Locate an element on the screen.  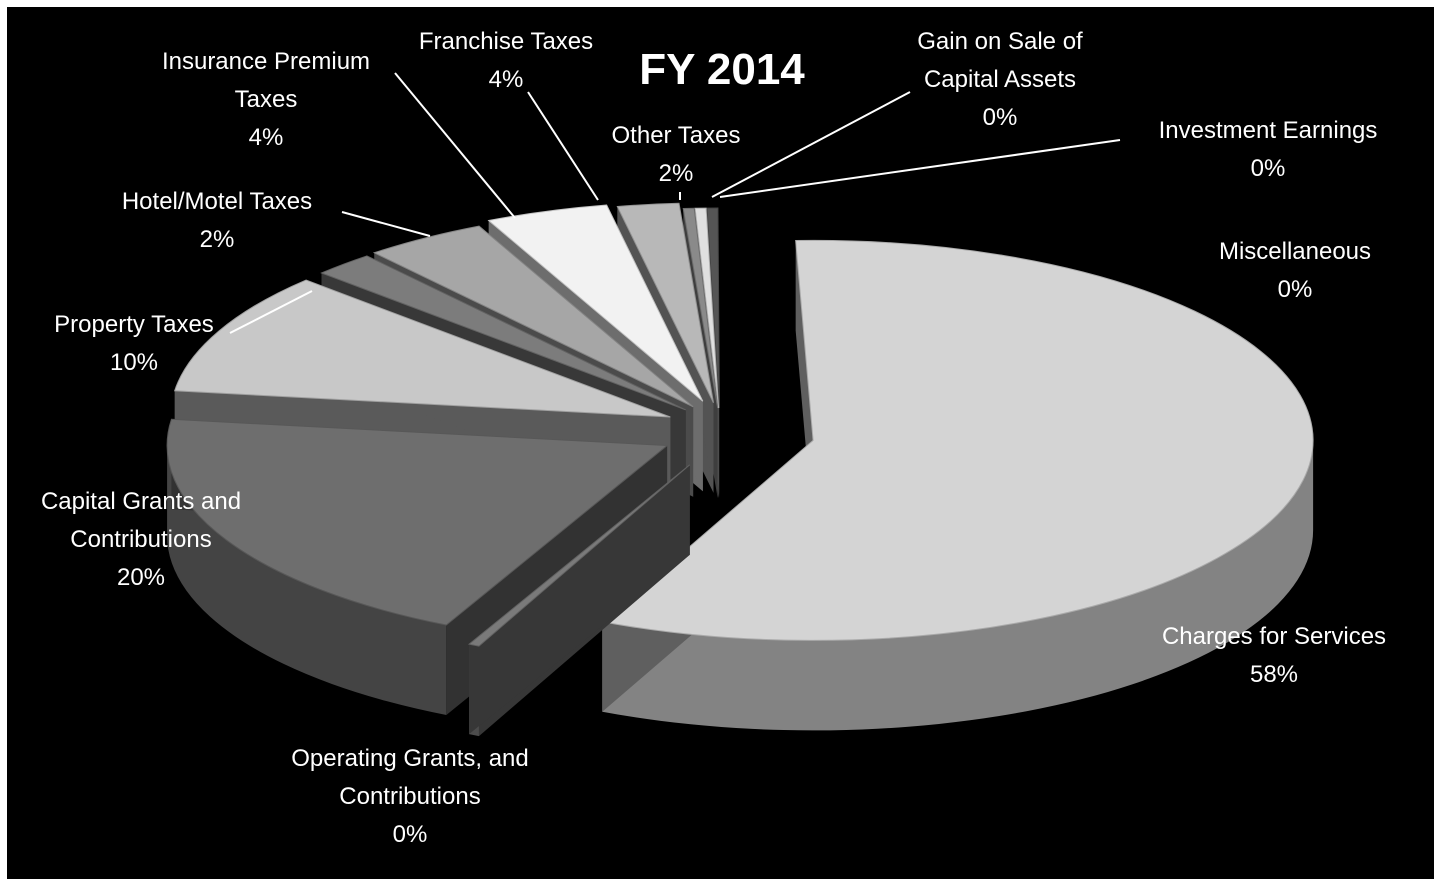
slice-label: Insurance Premium Taxes is located at coordinates (266, 80).